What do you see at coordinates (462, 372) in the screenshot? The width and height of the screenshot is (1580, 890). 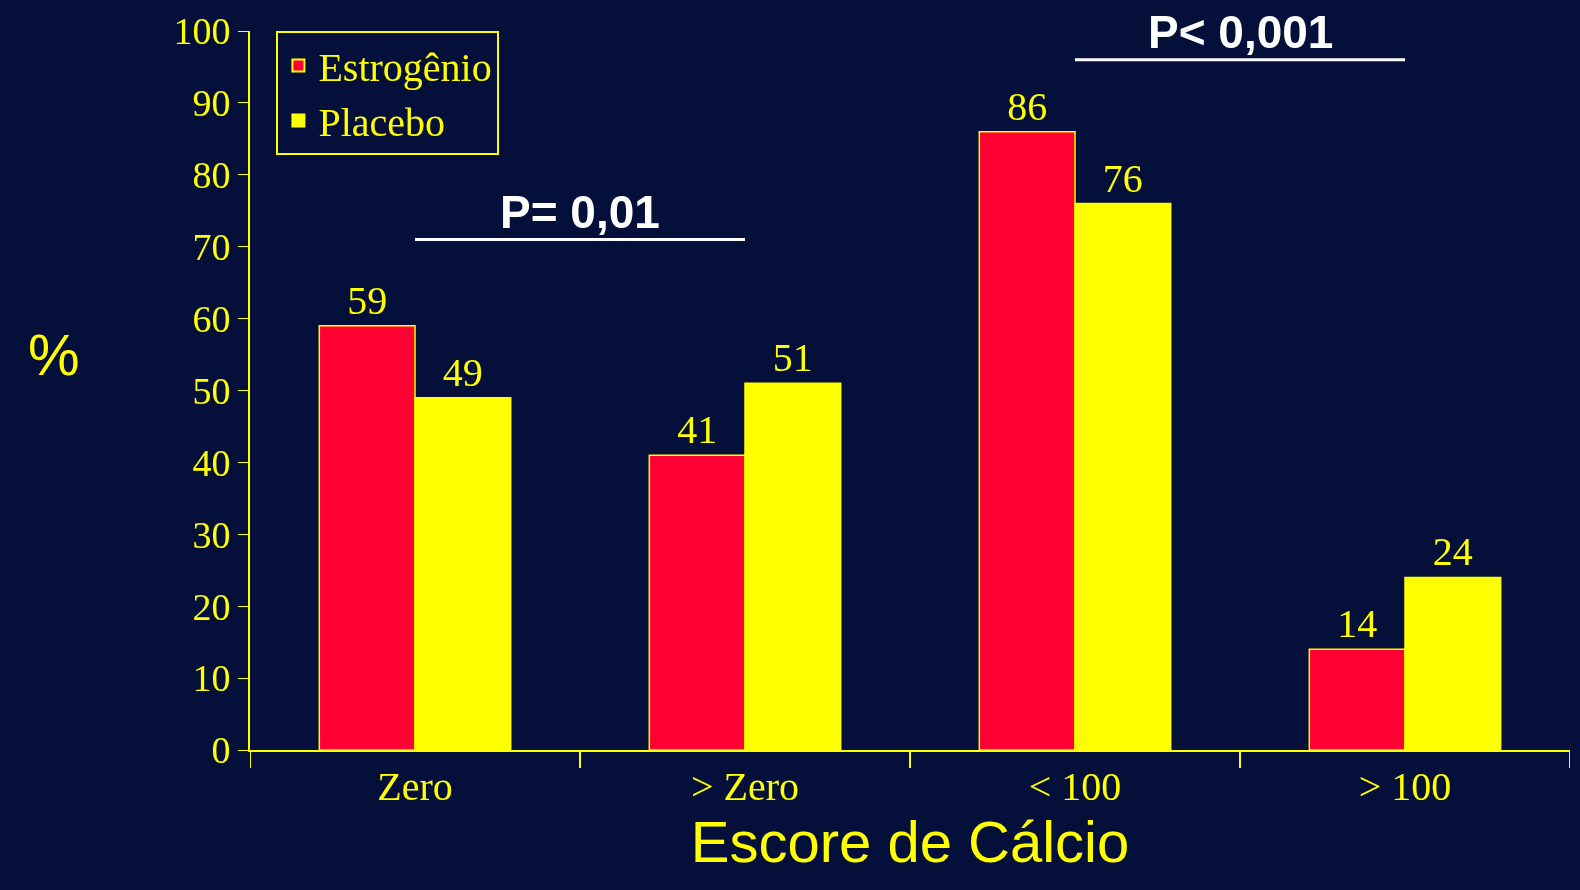 I see `data-label: 49` at bounding box center [462, 372].